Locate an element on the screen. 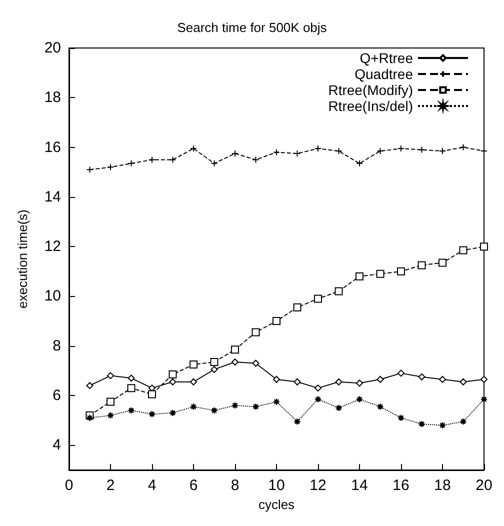 This screenshot has height=526, width=504. y-tick-label: 16 is located at coordinates (52, 147).